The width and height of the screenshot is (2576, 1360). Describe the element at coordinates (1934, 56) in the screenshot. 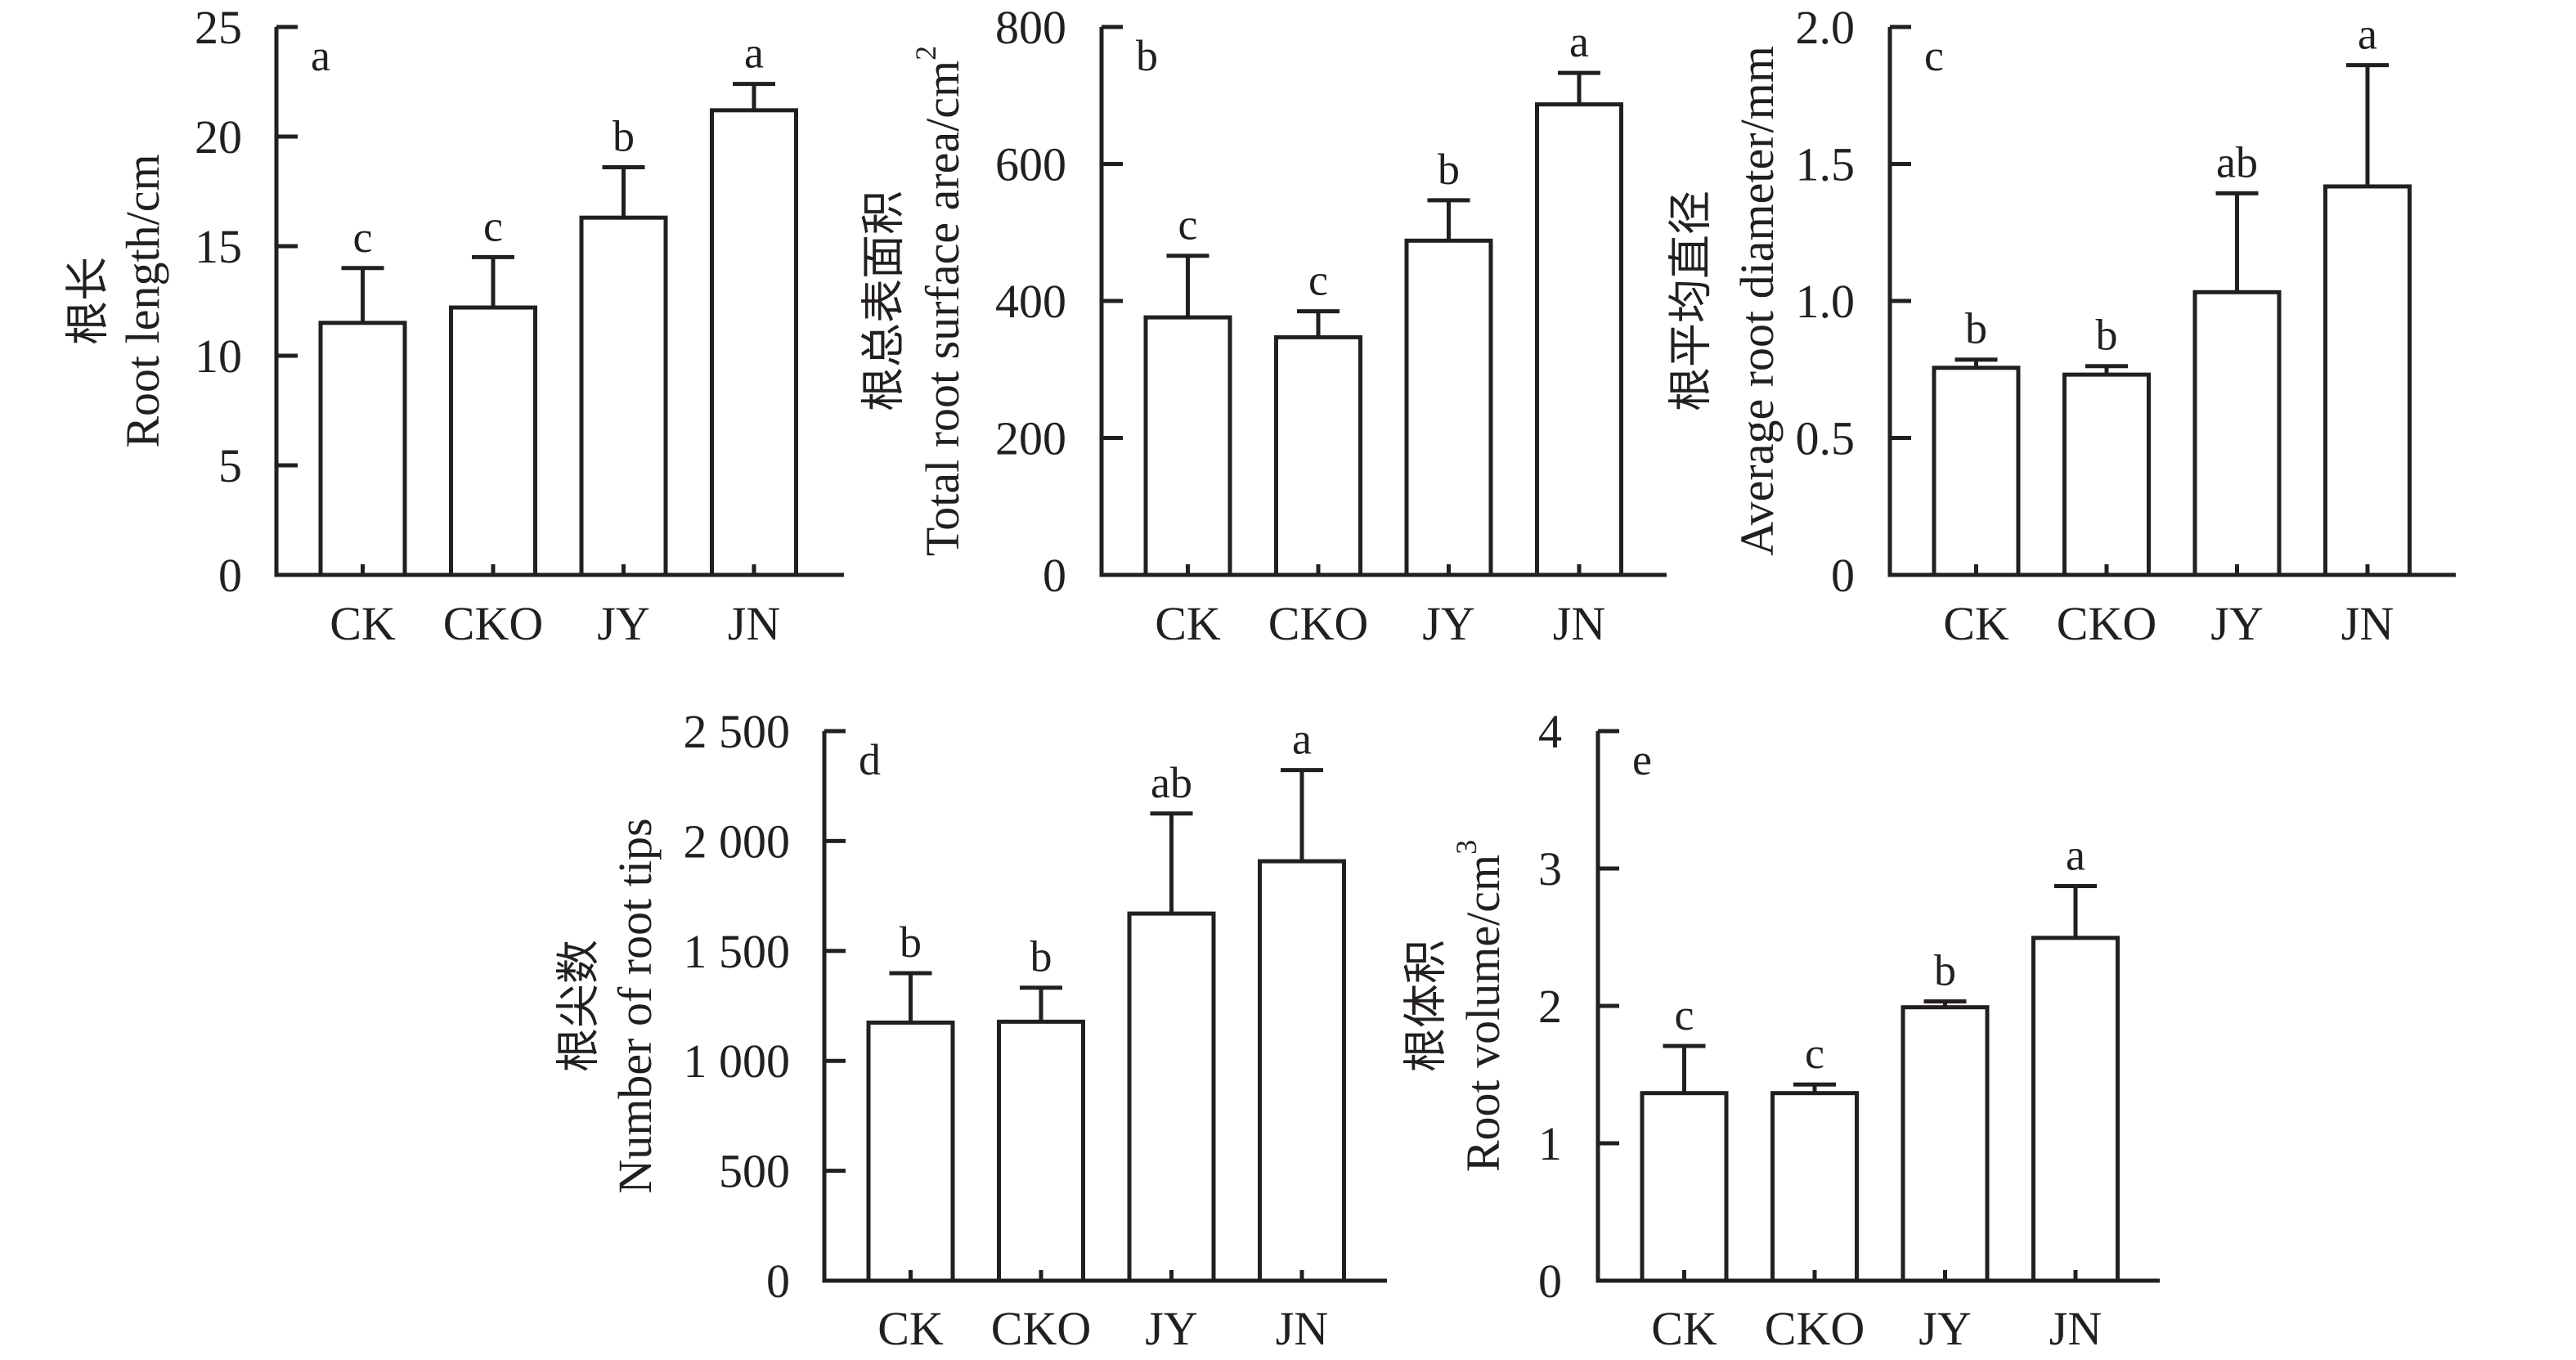

I see `panel-label: c` at that location.